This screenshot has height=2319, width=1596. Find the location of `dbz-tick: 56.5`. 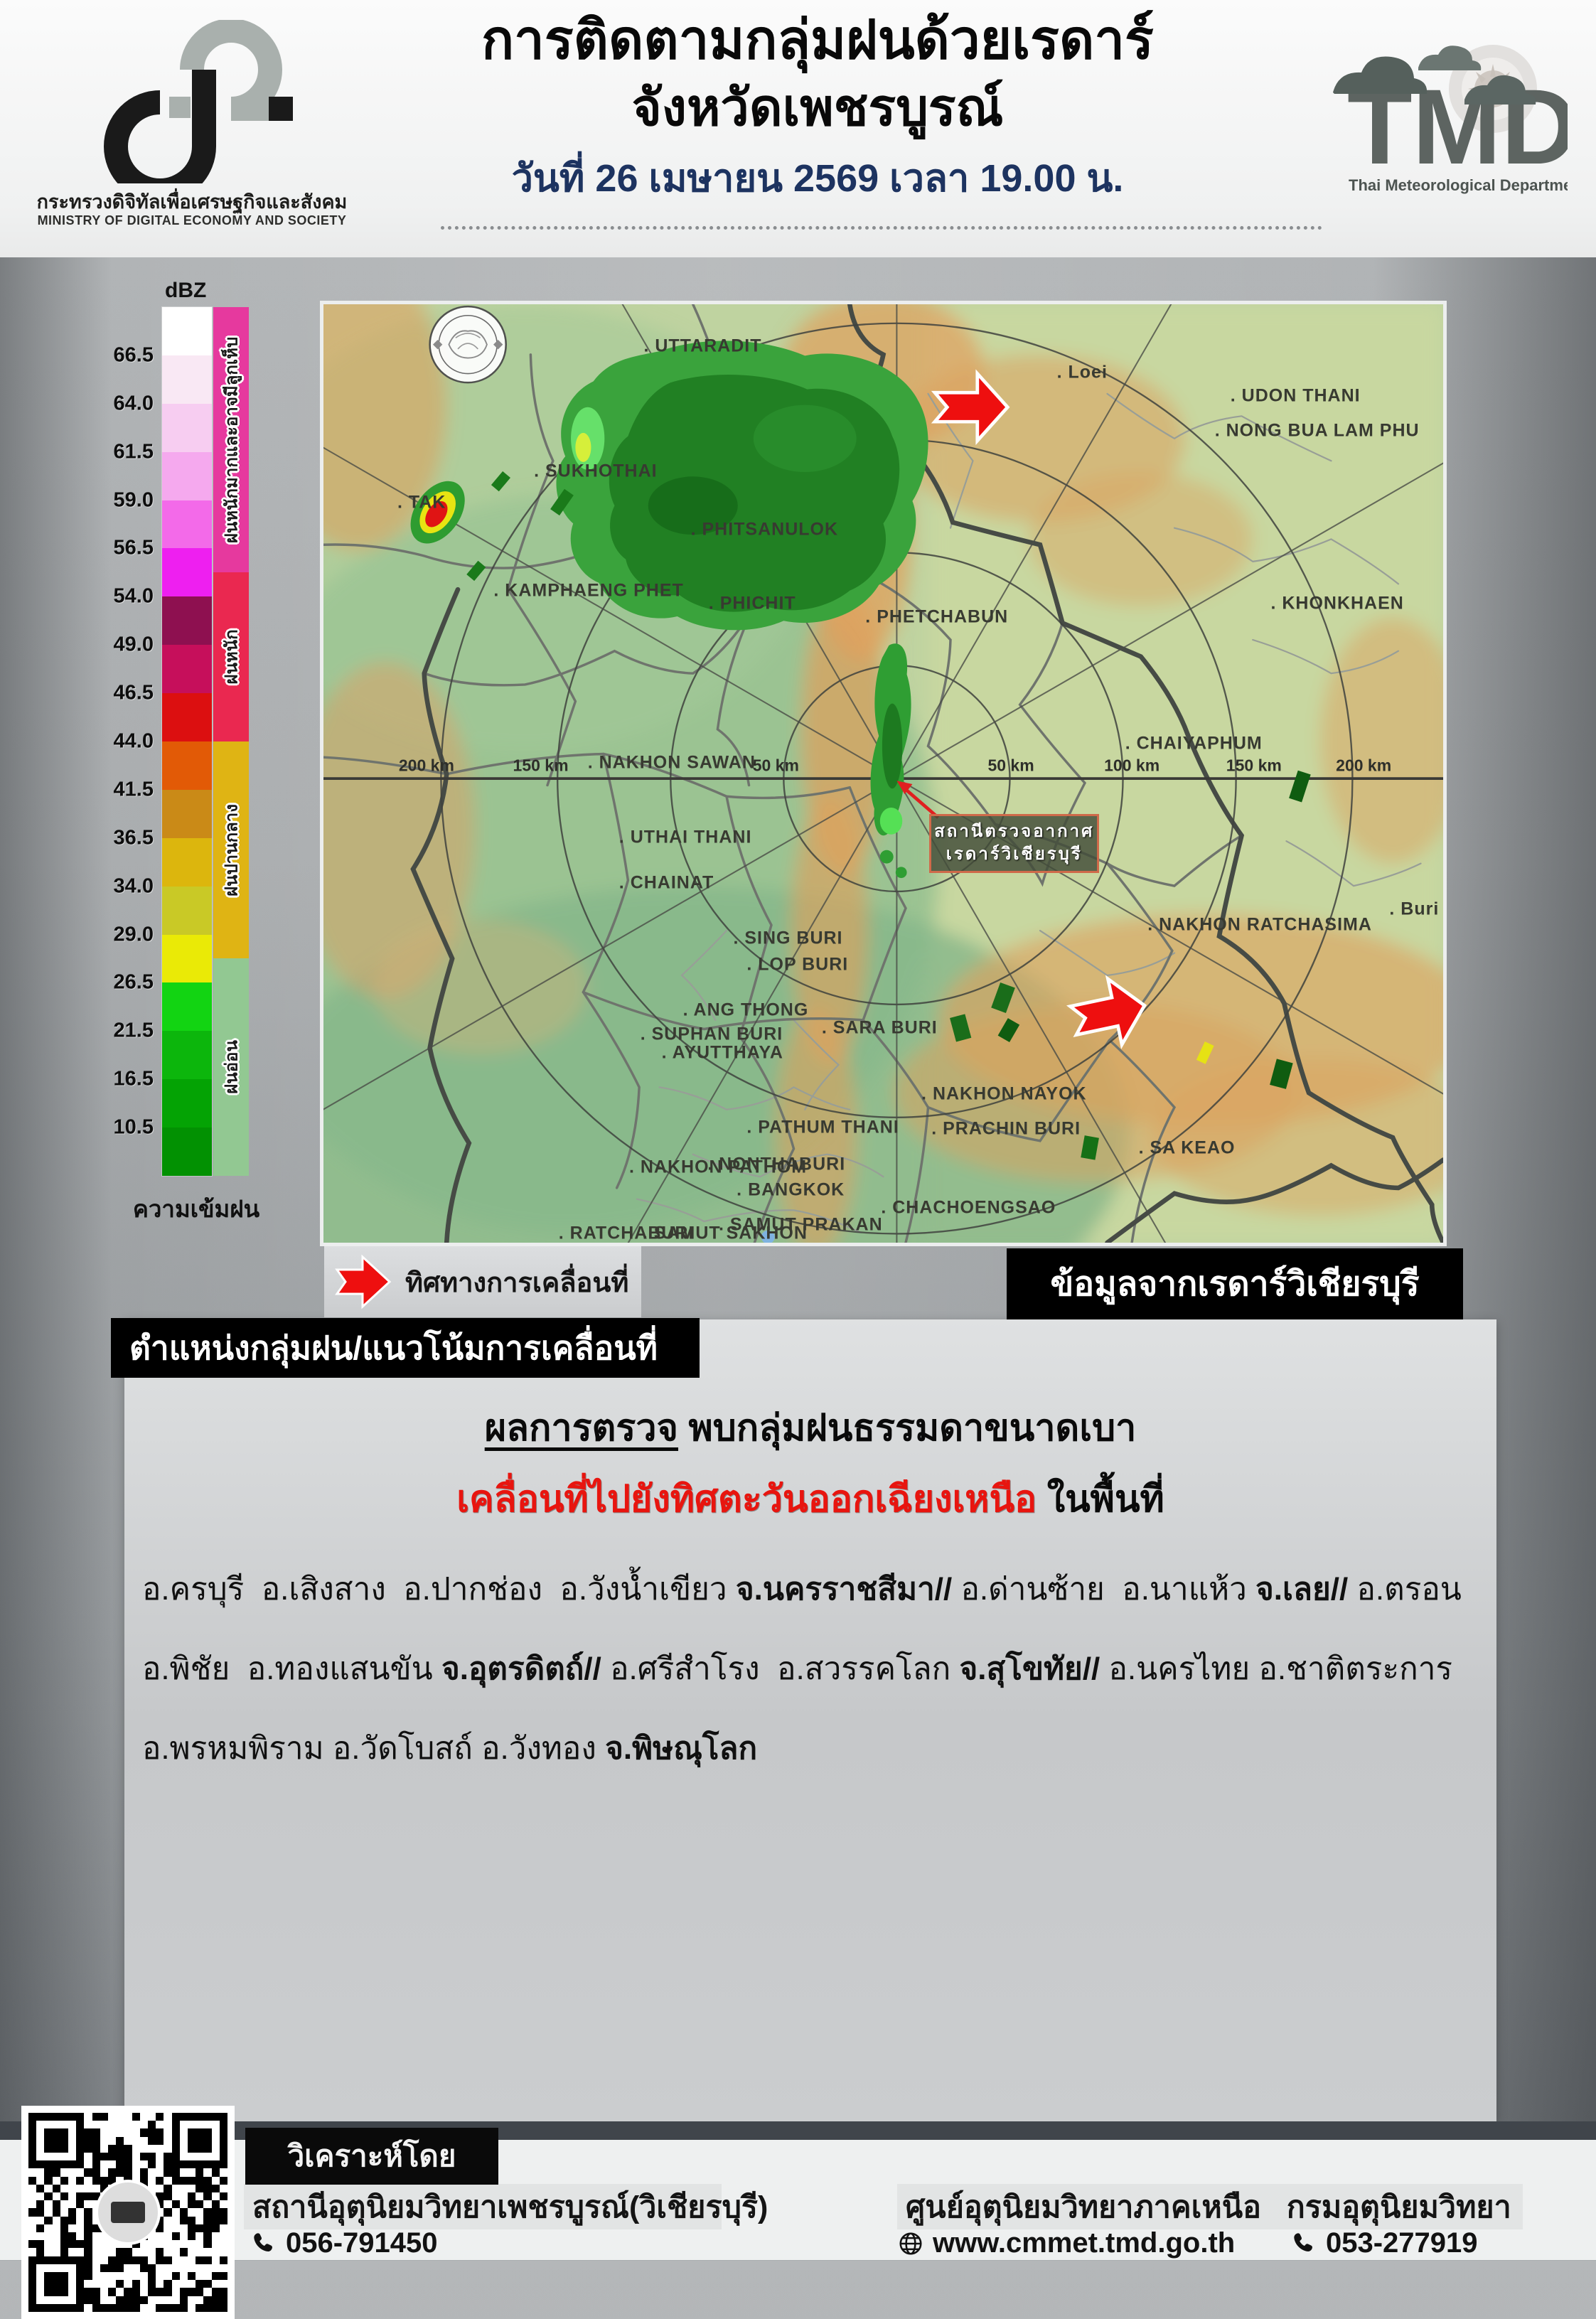

dbz-tick: 56.5 is located at coordinates (133, 547).